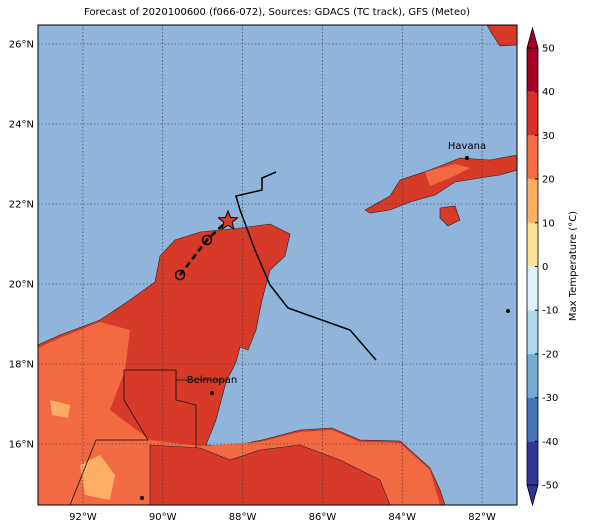 This screenshot has width=592, height=529. Describe the element at coordinates (212, 380) in the screenshot. I see `city-label: Belmopan` at that location.